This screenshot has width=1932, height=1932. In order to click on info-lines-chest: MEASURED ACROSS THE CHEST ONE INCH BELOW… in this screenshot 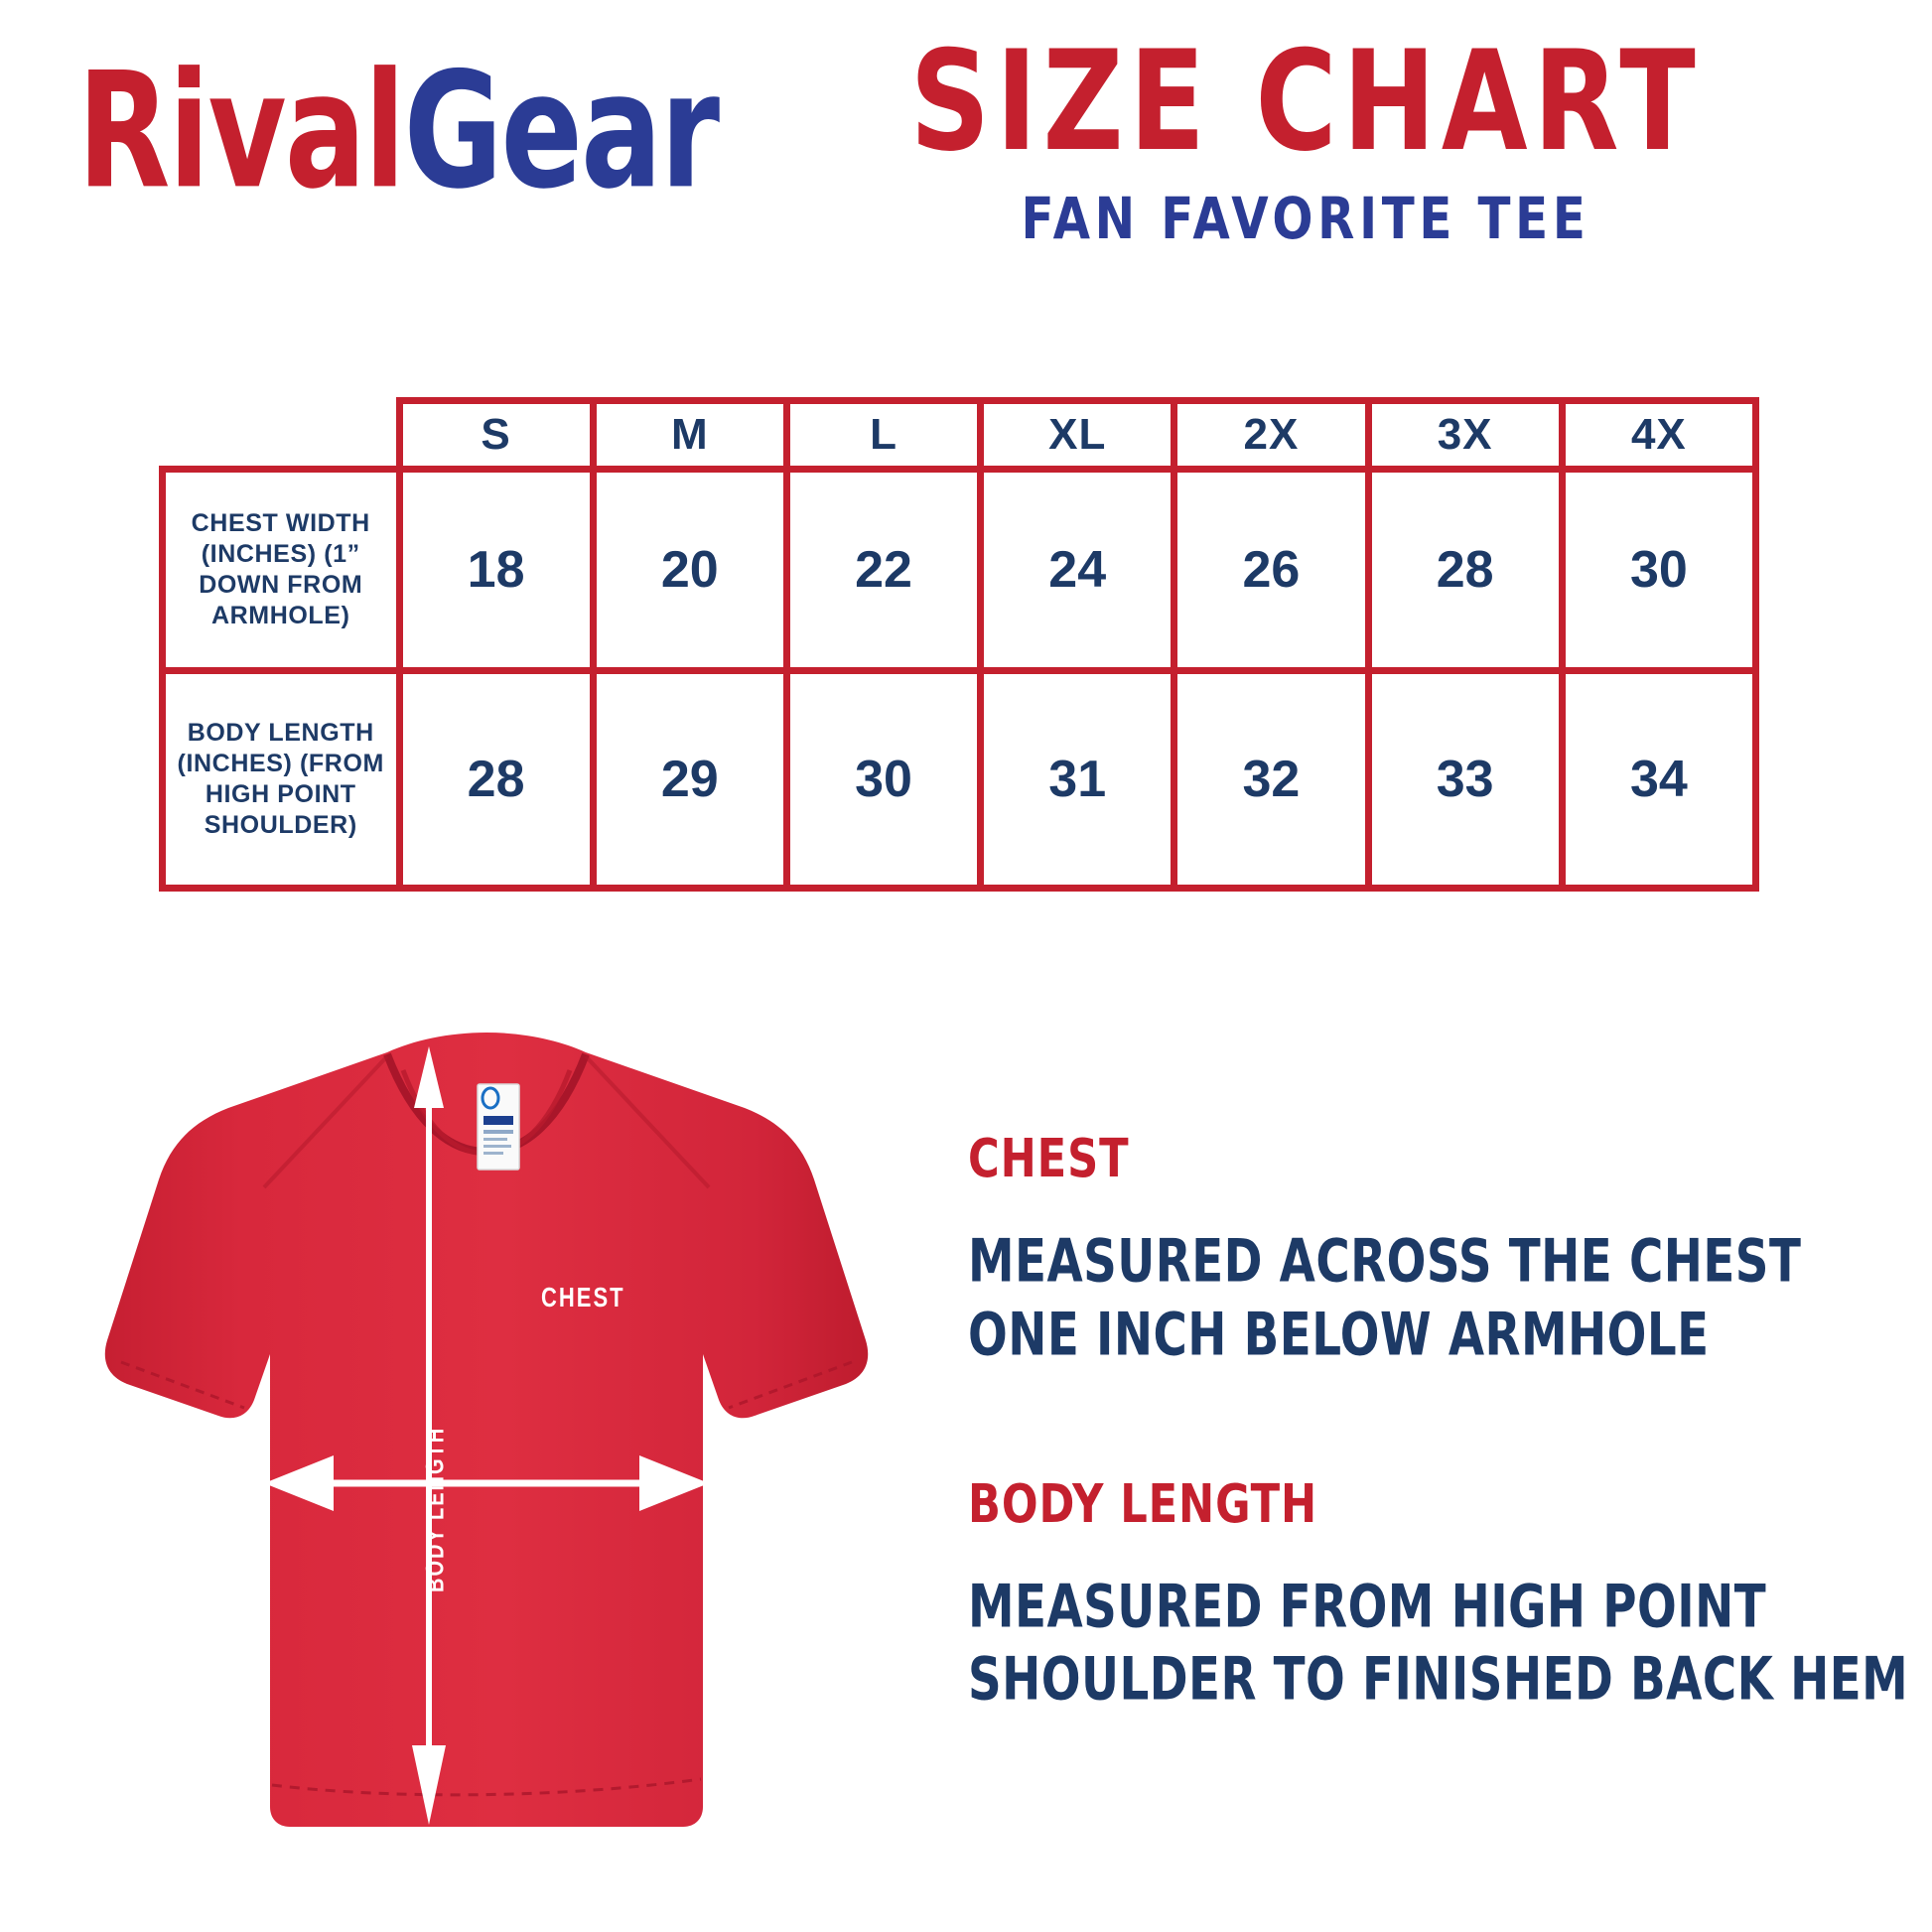, I will do `click(1415, 1295)`.